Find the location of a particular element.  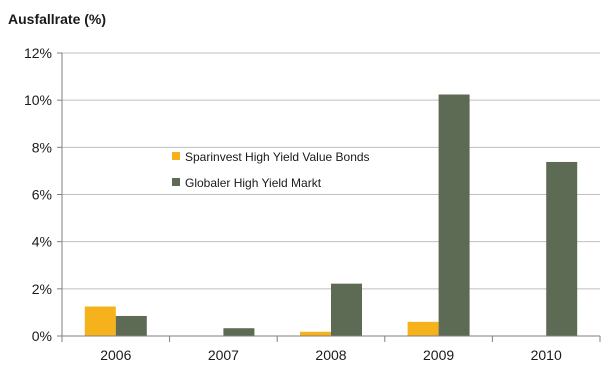

x-tick-labels: 2006 2007 2008 2009 2010 is located at coordinates (331, 355).